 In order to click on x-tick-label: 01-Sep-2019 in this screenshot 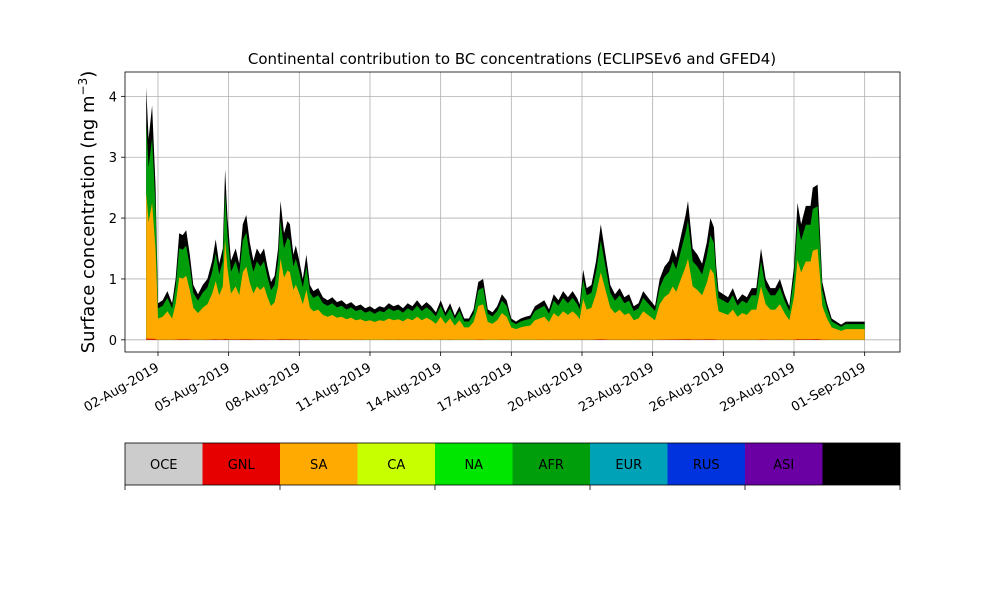, I will do `click(829, 387)`.